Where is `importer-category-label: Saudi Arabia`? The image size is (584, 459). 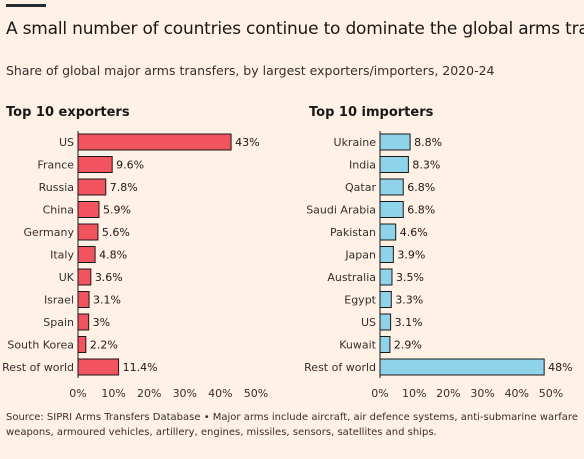 importer-category-label: Saudi Arabia is located at coordinates (341, 210).